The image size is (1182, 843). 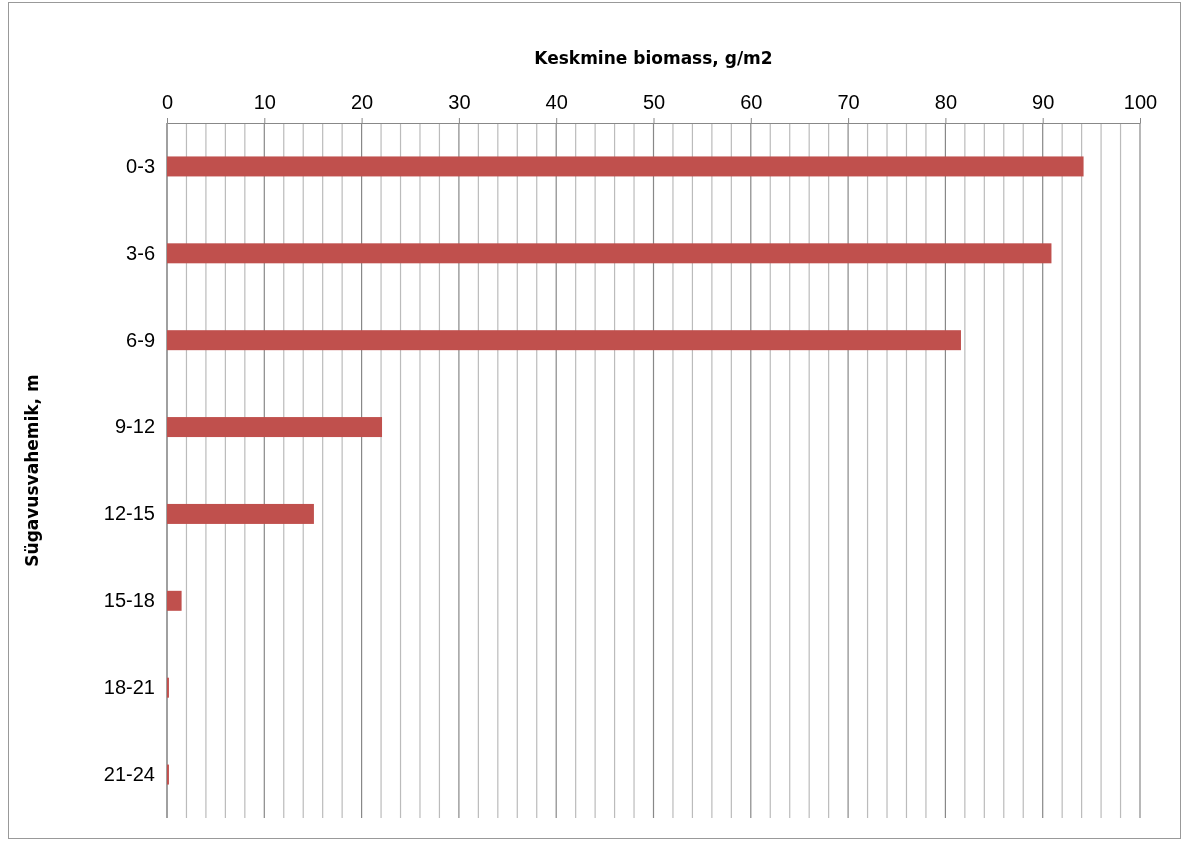 I want to click on x-tick-label: 70, so click(x=848, y=102).